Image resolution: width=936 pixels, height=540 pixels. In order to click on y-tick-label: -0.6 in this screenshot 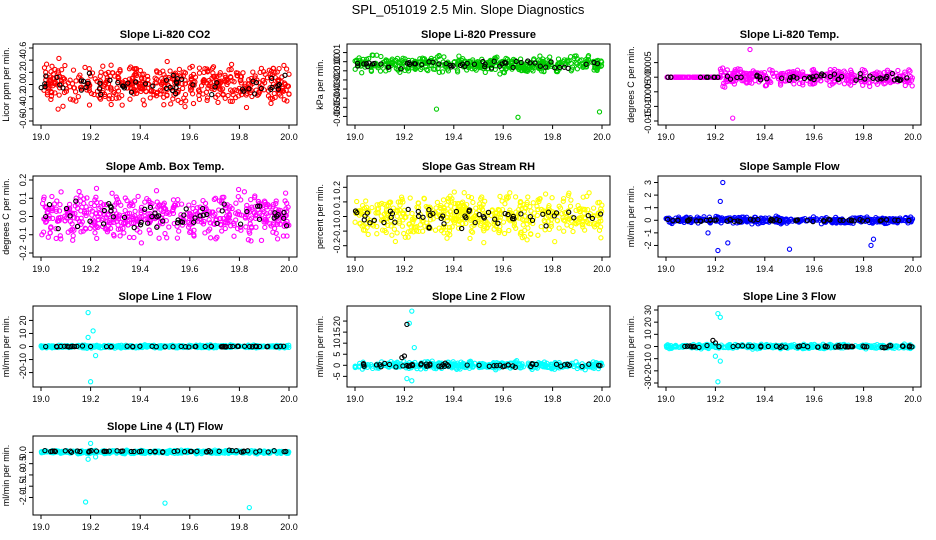, I will do `click(23, 121)`.